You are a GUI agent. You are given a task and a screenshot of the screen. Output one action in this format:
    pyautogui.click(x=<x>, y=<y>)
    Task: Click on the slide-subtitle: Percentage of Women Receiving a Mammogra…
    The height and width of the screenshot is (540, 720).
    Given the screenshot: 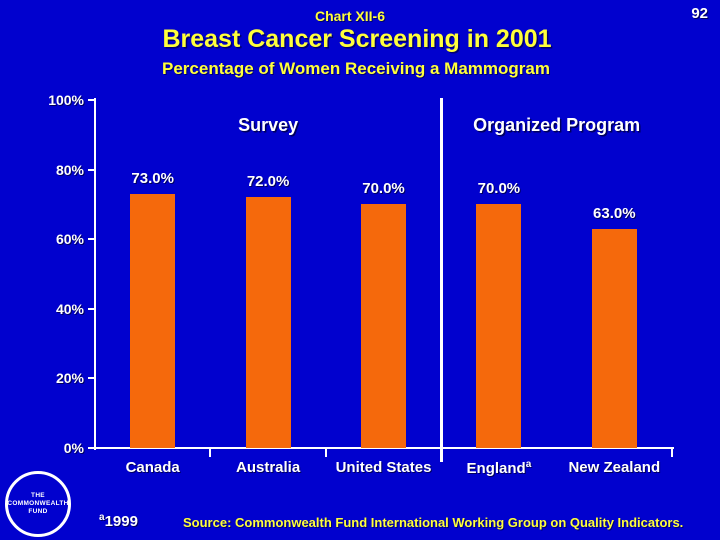 What is the action you would take?
    pyautogui.click(x=356, y=68)
    